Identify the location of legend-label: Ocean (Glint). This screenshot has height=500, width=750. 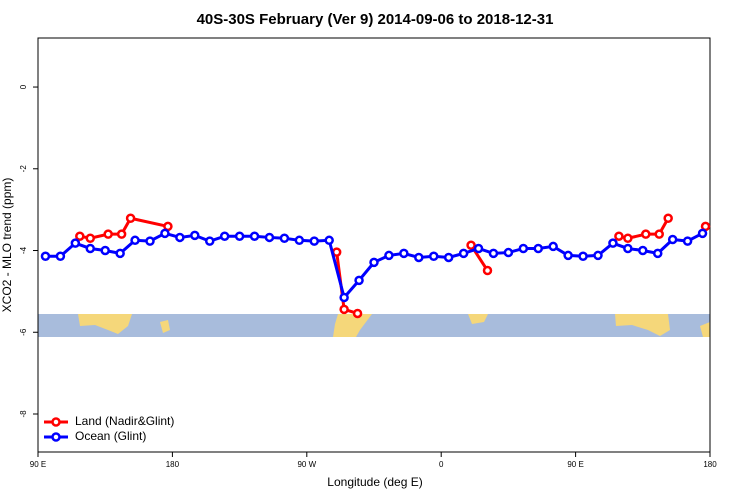
(110, 436).